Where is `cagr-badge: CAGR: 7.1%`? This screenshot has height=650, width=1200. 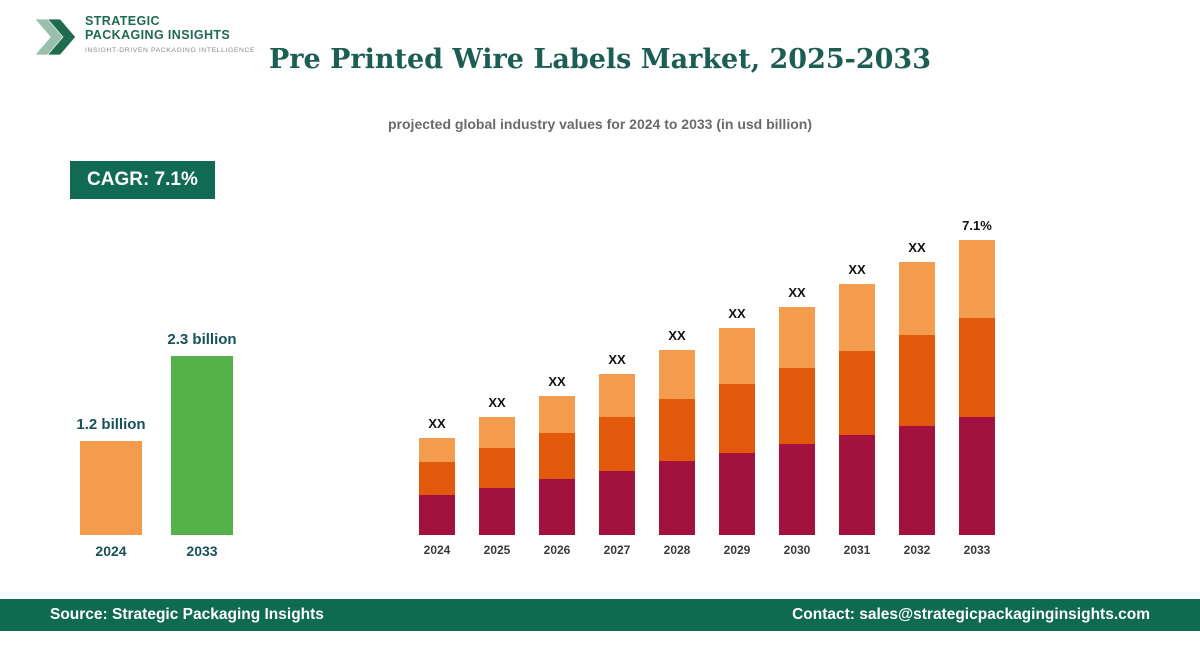
cagr-badge: CAGR: 7.1% is located at coordinates (142, 180).